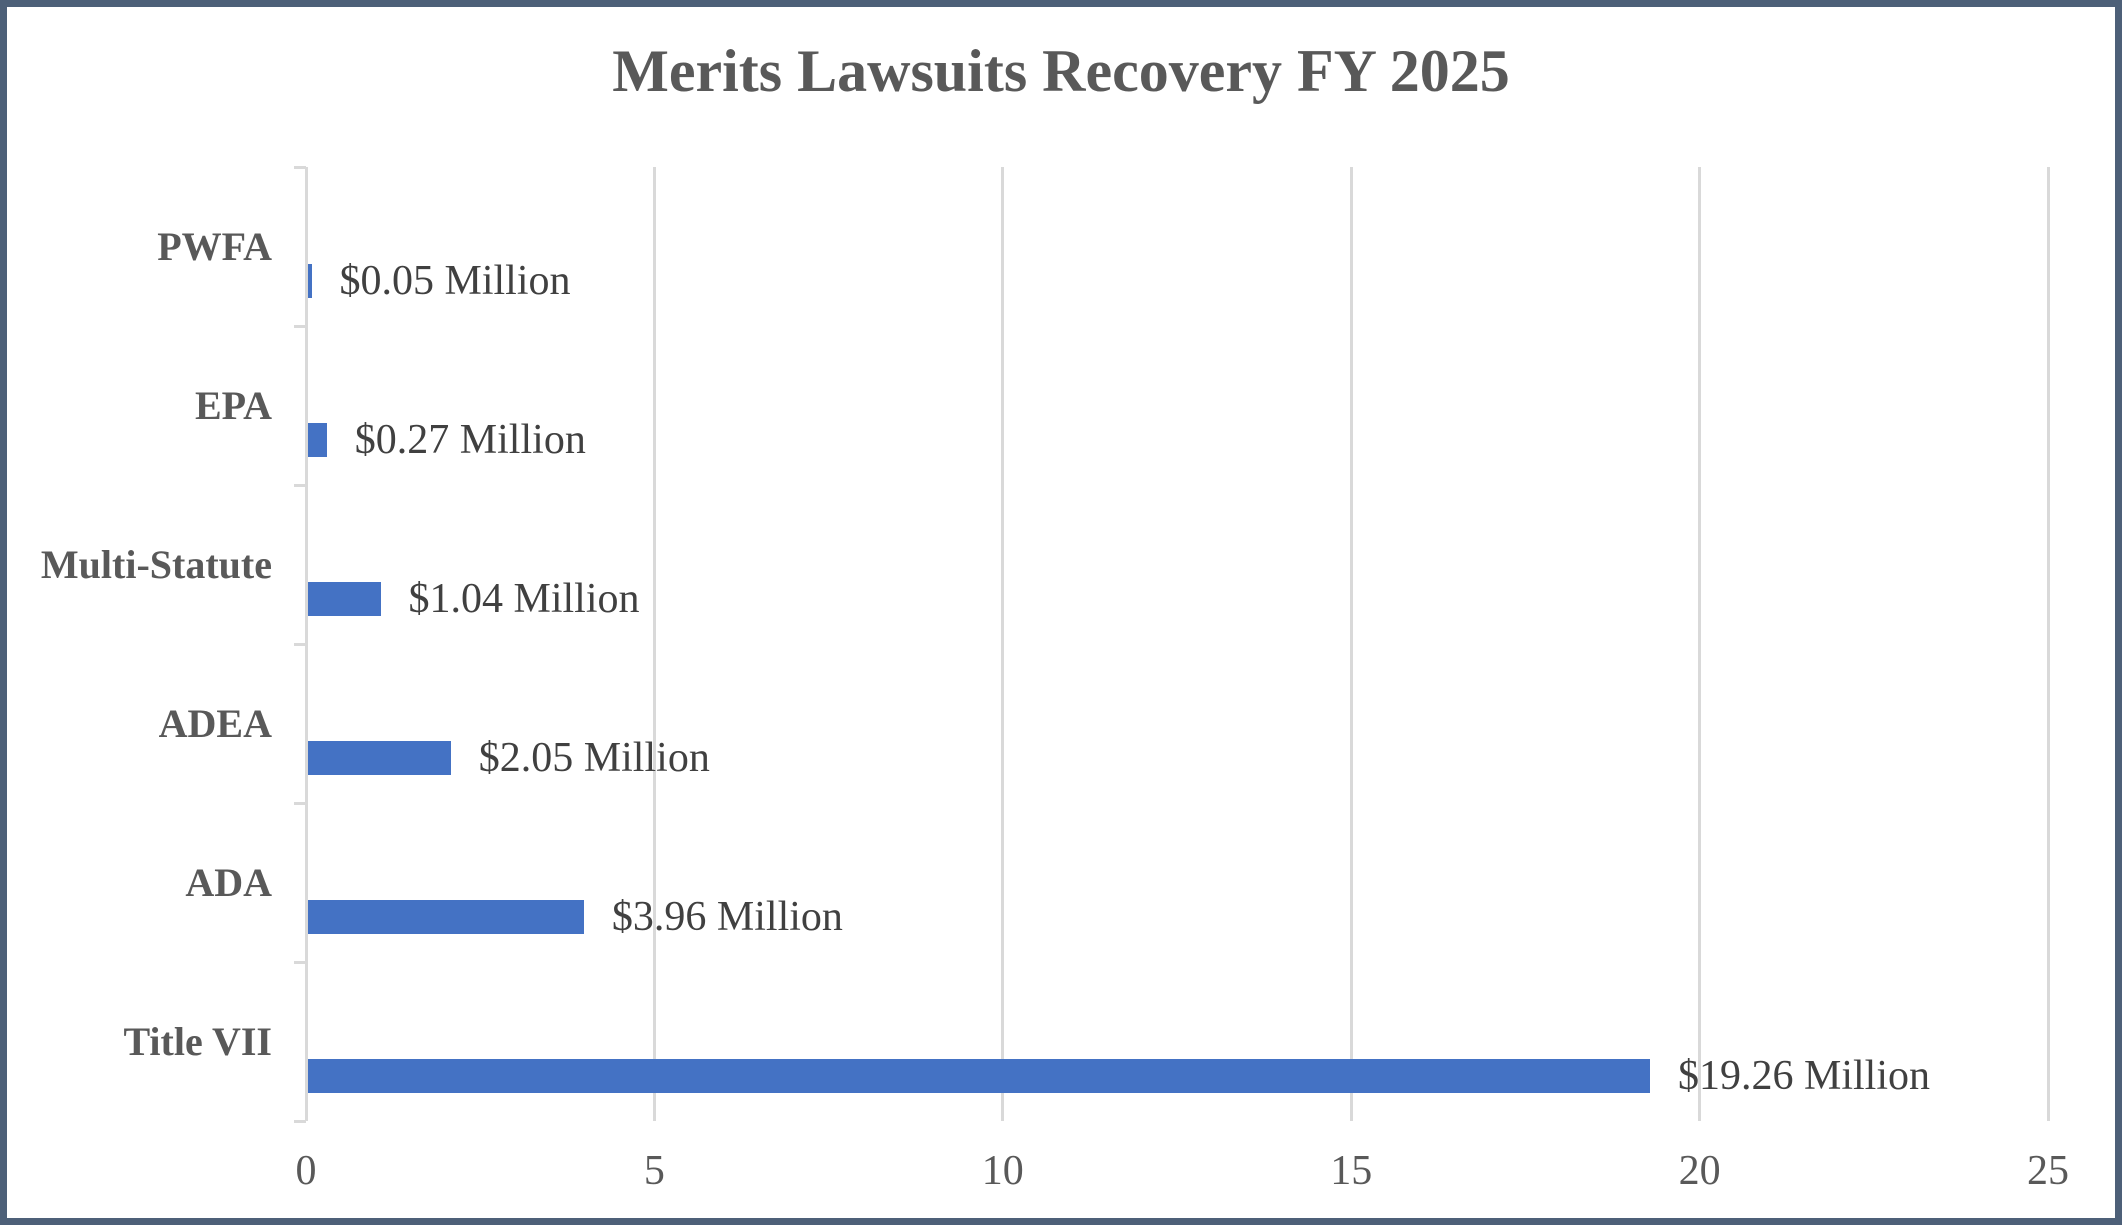 The image size is (2122, 1225). What do you see at coordinates (215, 723) in the screenshot?
I see `category-label: ADEA` at bounding box center [215, 723].